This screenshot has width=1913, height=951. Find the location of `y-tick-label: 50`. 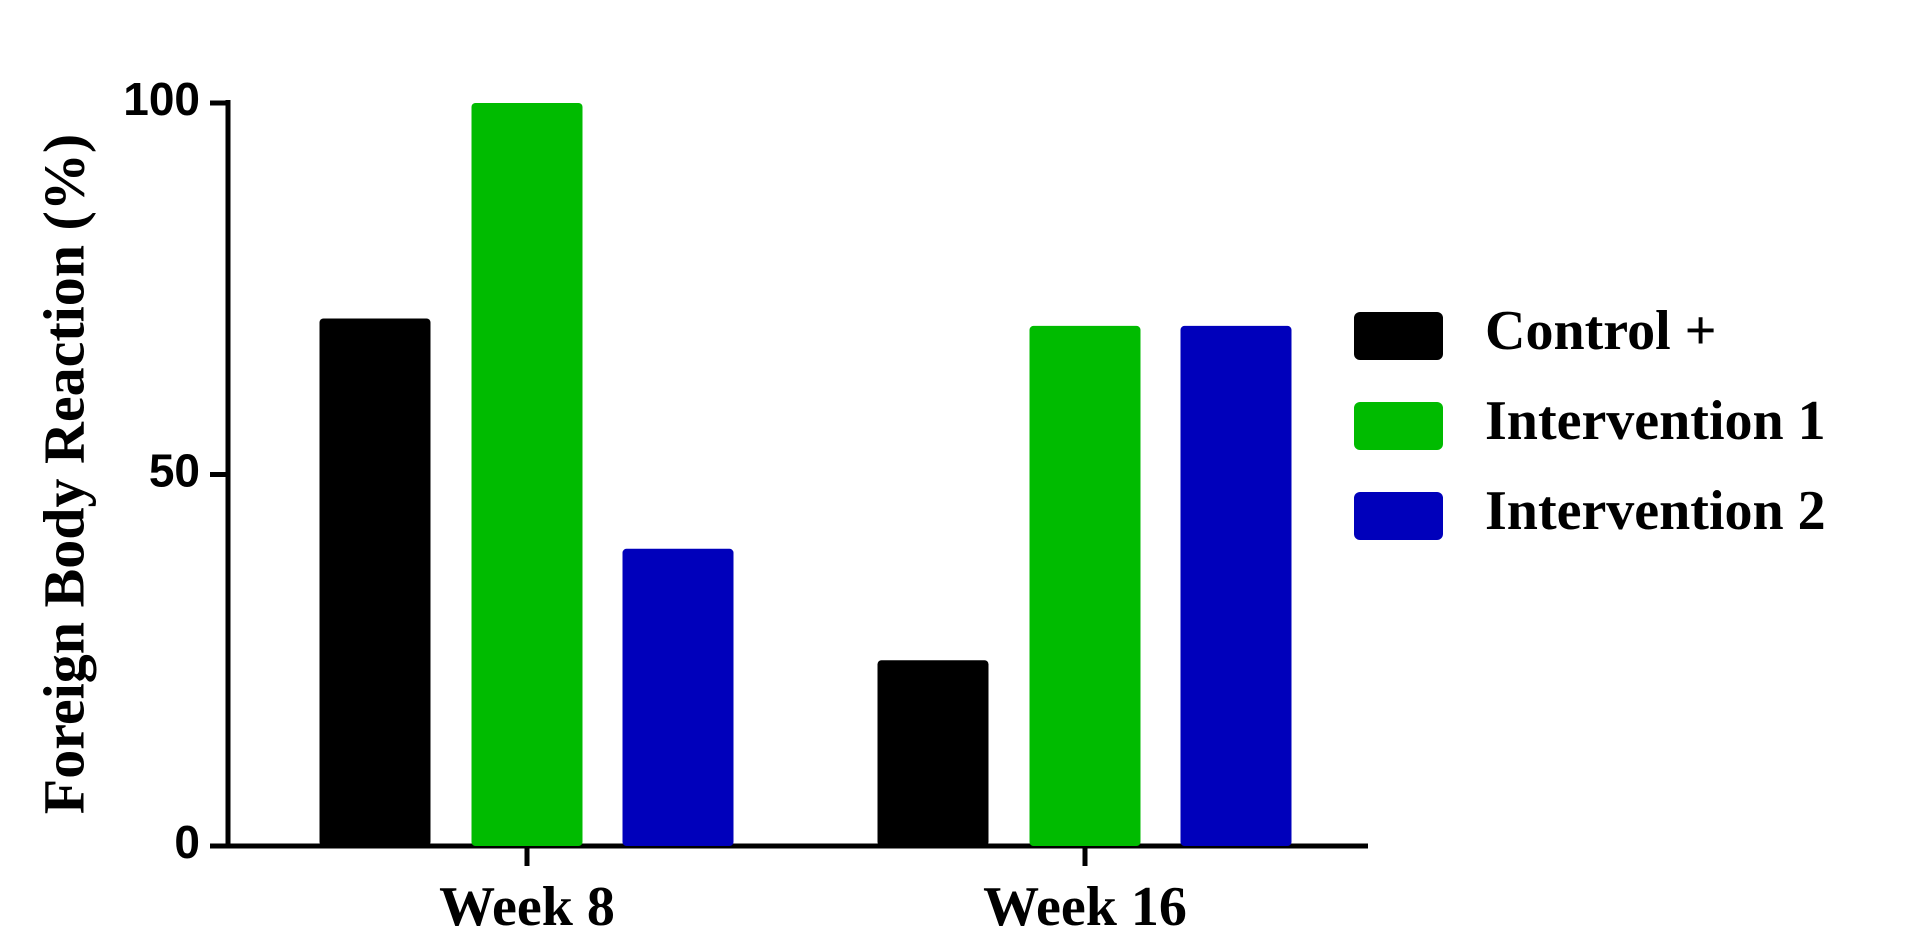

y-tick-label: 50 is located at coordinates (174, 471).